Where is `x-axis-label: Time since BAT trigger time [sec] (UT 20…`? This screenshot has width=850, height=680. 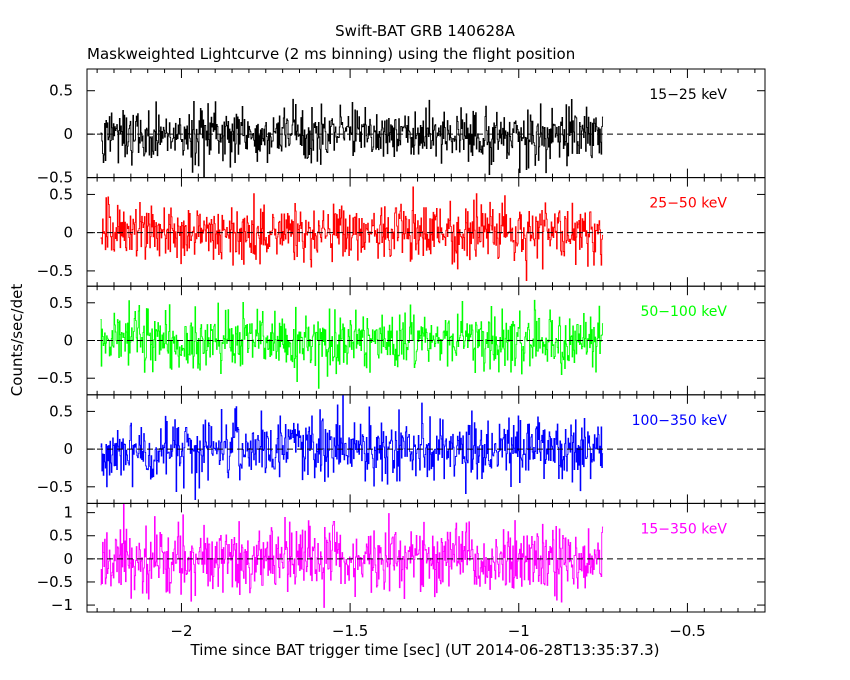
x-axis-label: Time since BAT trigger time [sec] (UT 20… is located at coordinates (425, 650).